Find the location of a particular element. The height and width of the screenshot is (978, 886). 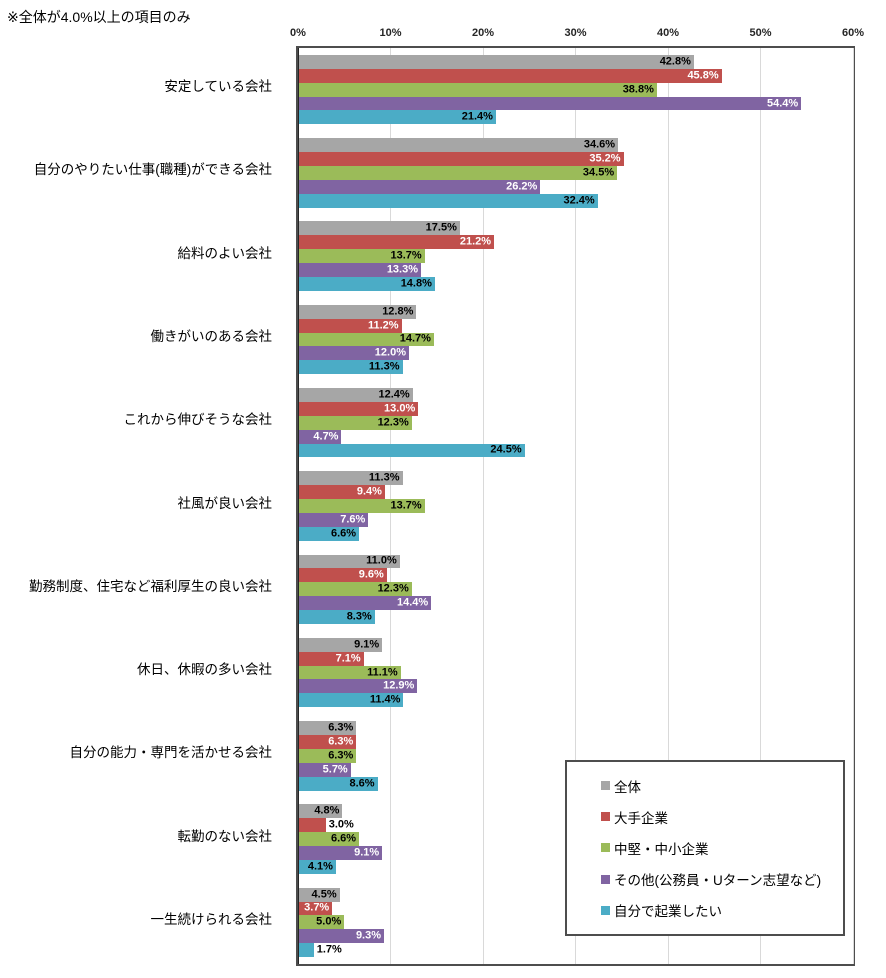

bar-row: 24.5% is located at coordinates (575, 450).